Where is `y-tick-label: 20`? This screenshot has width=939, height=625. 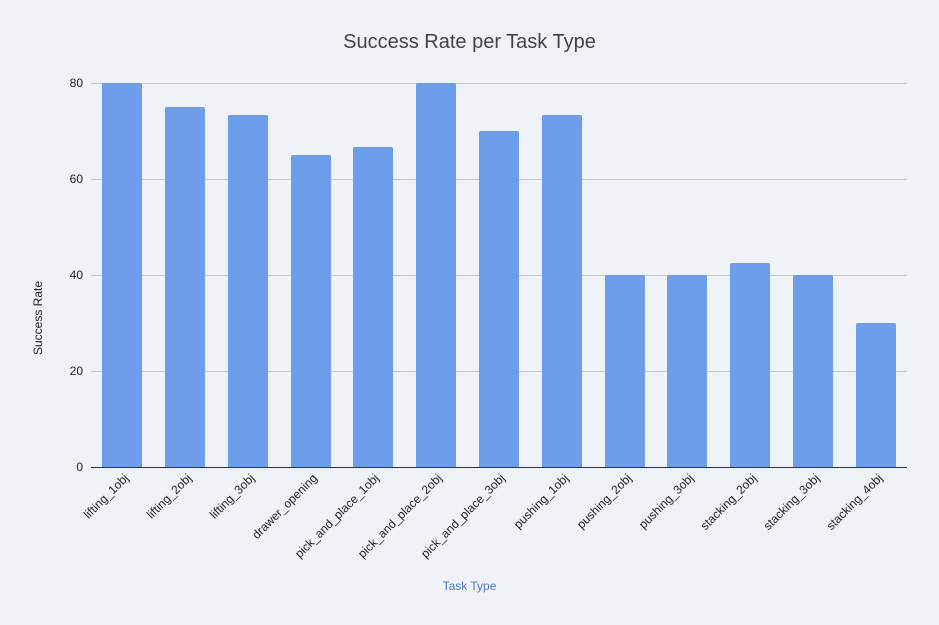
y-tick-label: 20 is located at coordinates (76, 371).